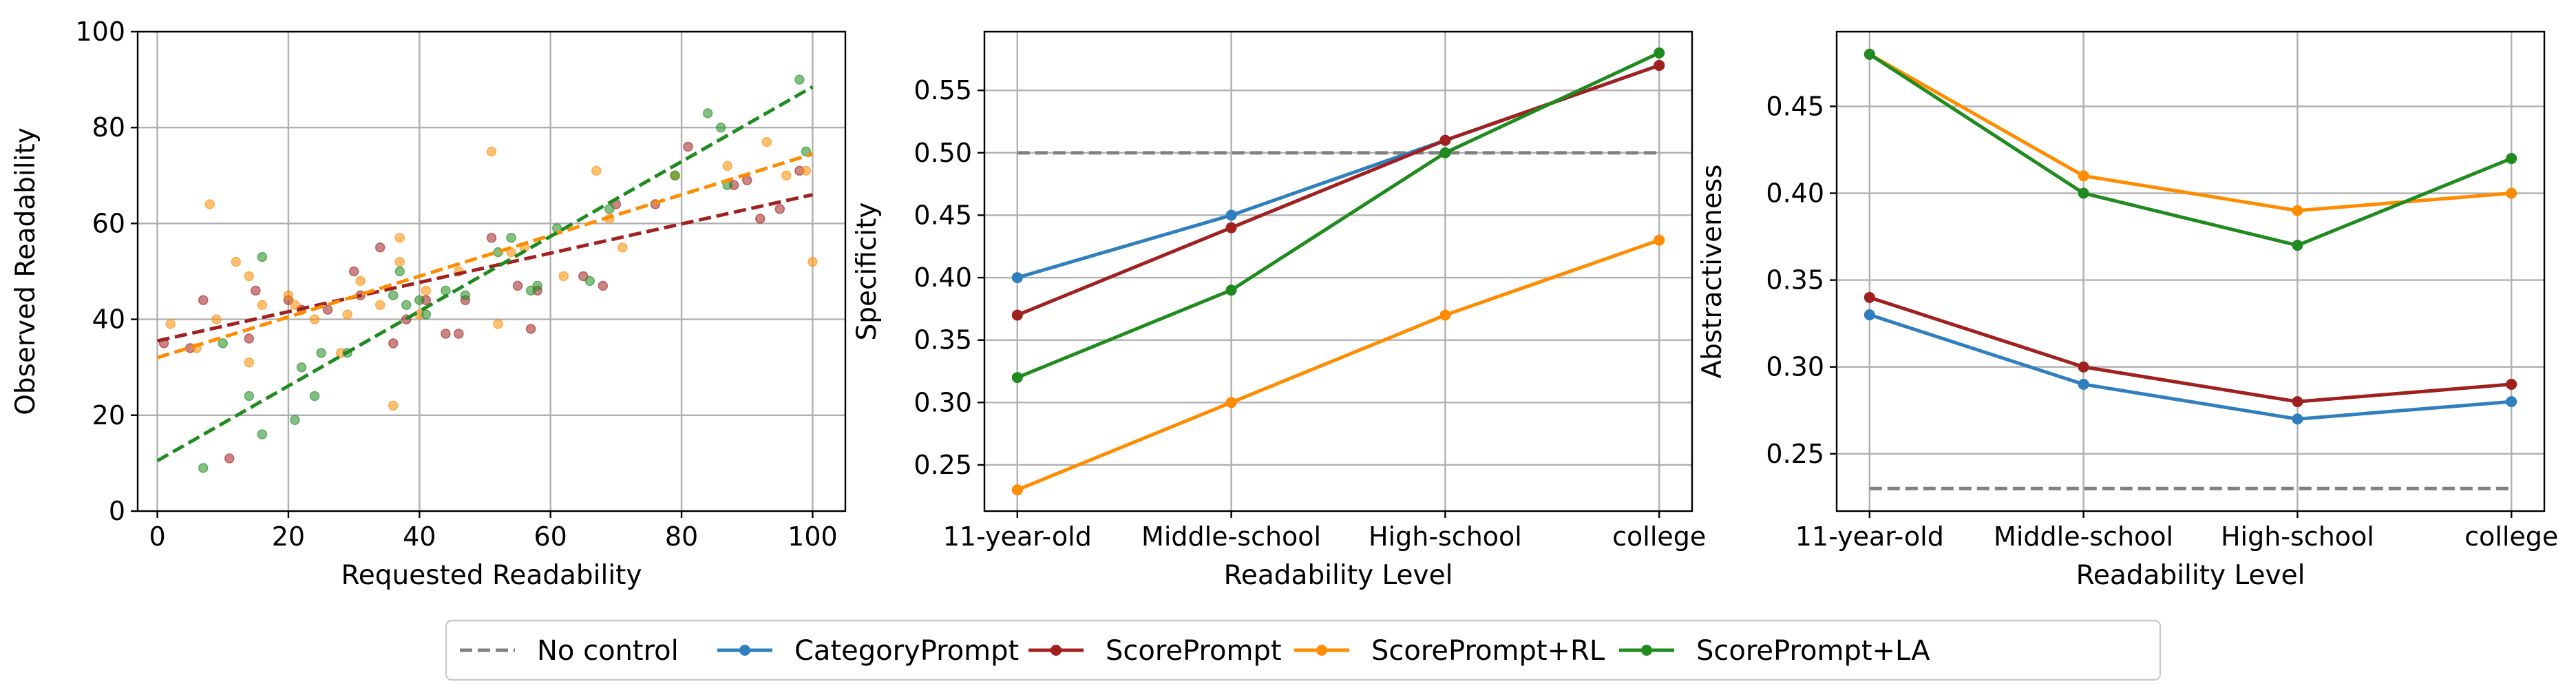  I want to click on x-tick-label: 100, so click(813, 536).